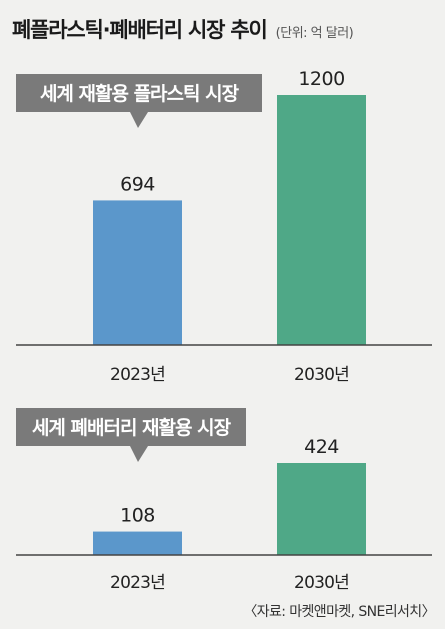 This screenshot has height=629, width=445. What do you see at coordinates (339, 612) in the screenshot?
I see `source-note: 〈자료: 마켓앤마켓, SNE리서치〉` at bounding box center [339, 612].